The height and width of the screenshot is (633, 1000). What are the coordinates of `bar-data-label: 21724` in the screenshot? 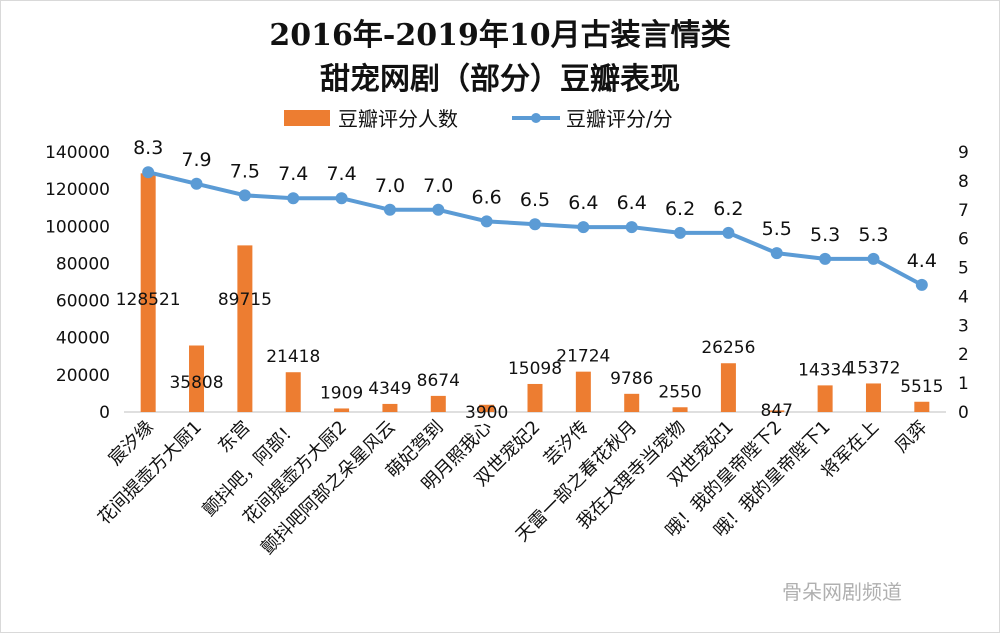 It's located at (583, 357).